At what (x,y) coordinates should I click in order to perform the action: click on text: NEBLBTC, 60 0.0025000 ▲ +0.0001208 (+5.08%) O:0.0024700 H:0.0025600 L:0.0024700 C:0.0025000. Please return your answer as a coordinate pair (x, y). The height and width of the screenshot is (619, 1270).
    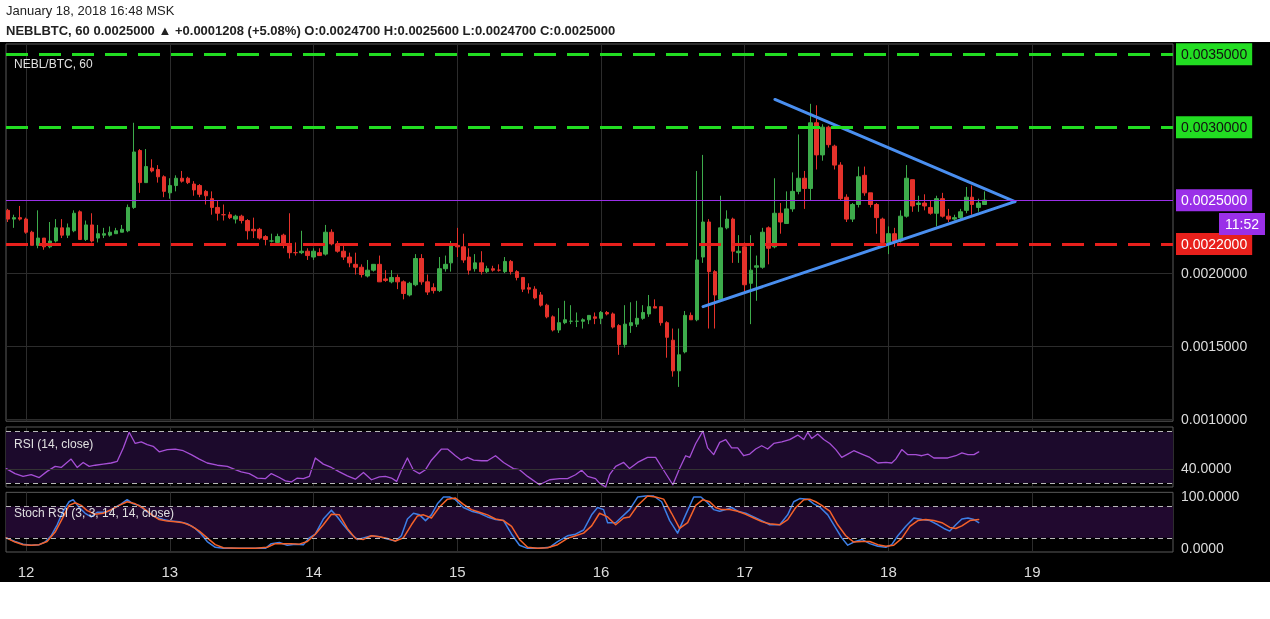
    Looking at the image, I should click on (311, 31).